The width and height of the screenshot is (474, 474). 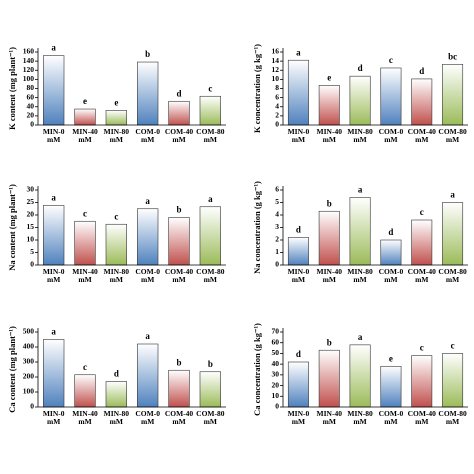 I want to click on y-tick-label: 8, so click(x=277, y=87).